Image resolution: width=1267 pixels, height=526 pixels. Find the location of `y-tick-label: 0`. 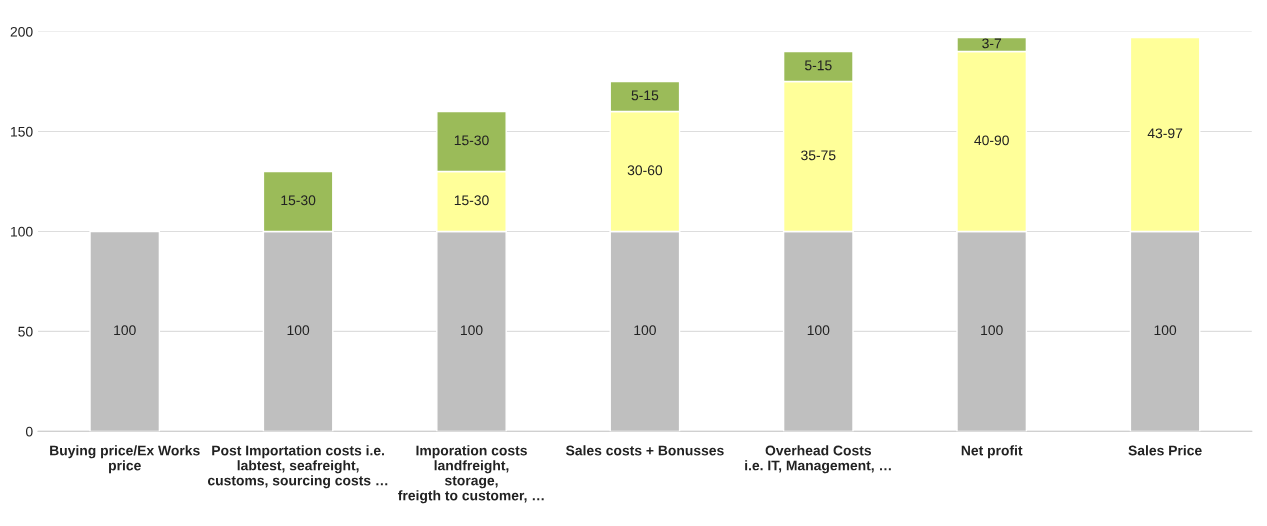

y-tick-label: 0 is located at coordinates (29, 431).